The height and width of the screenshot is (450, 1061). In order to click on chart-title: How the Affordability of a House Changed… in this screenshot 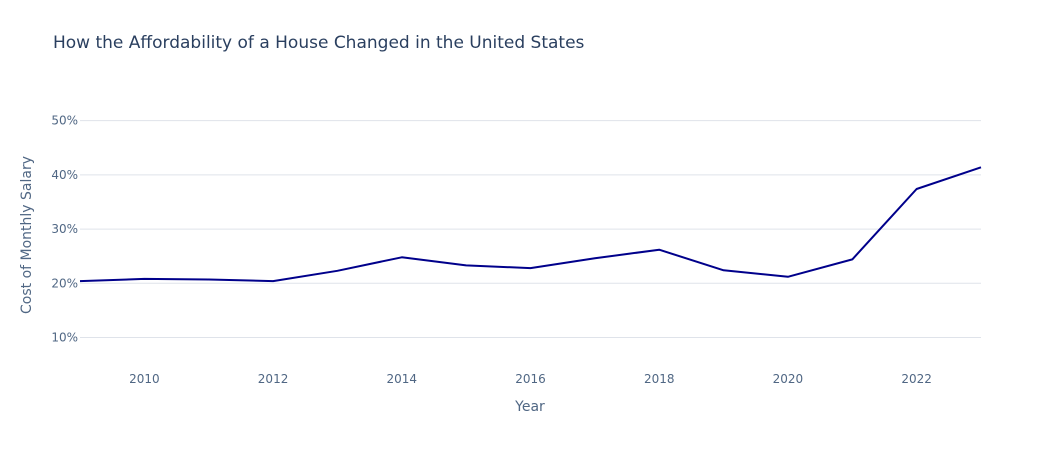, I will do `click(319, 43)`.